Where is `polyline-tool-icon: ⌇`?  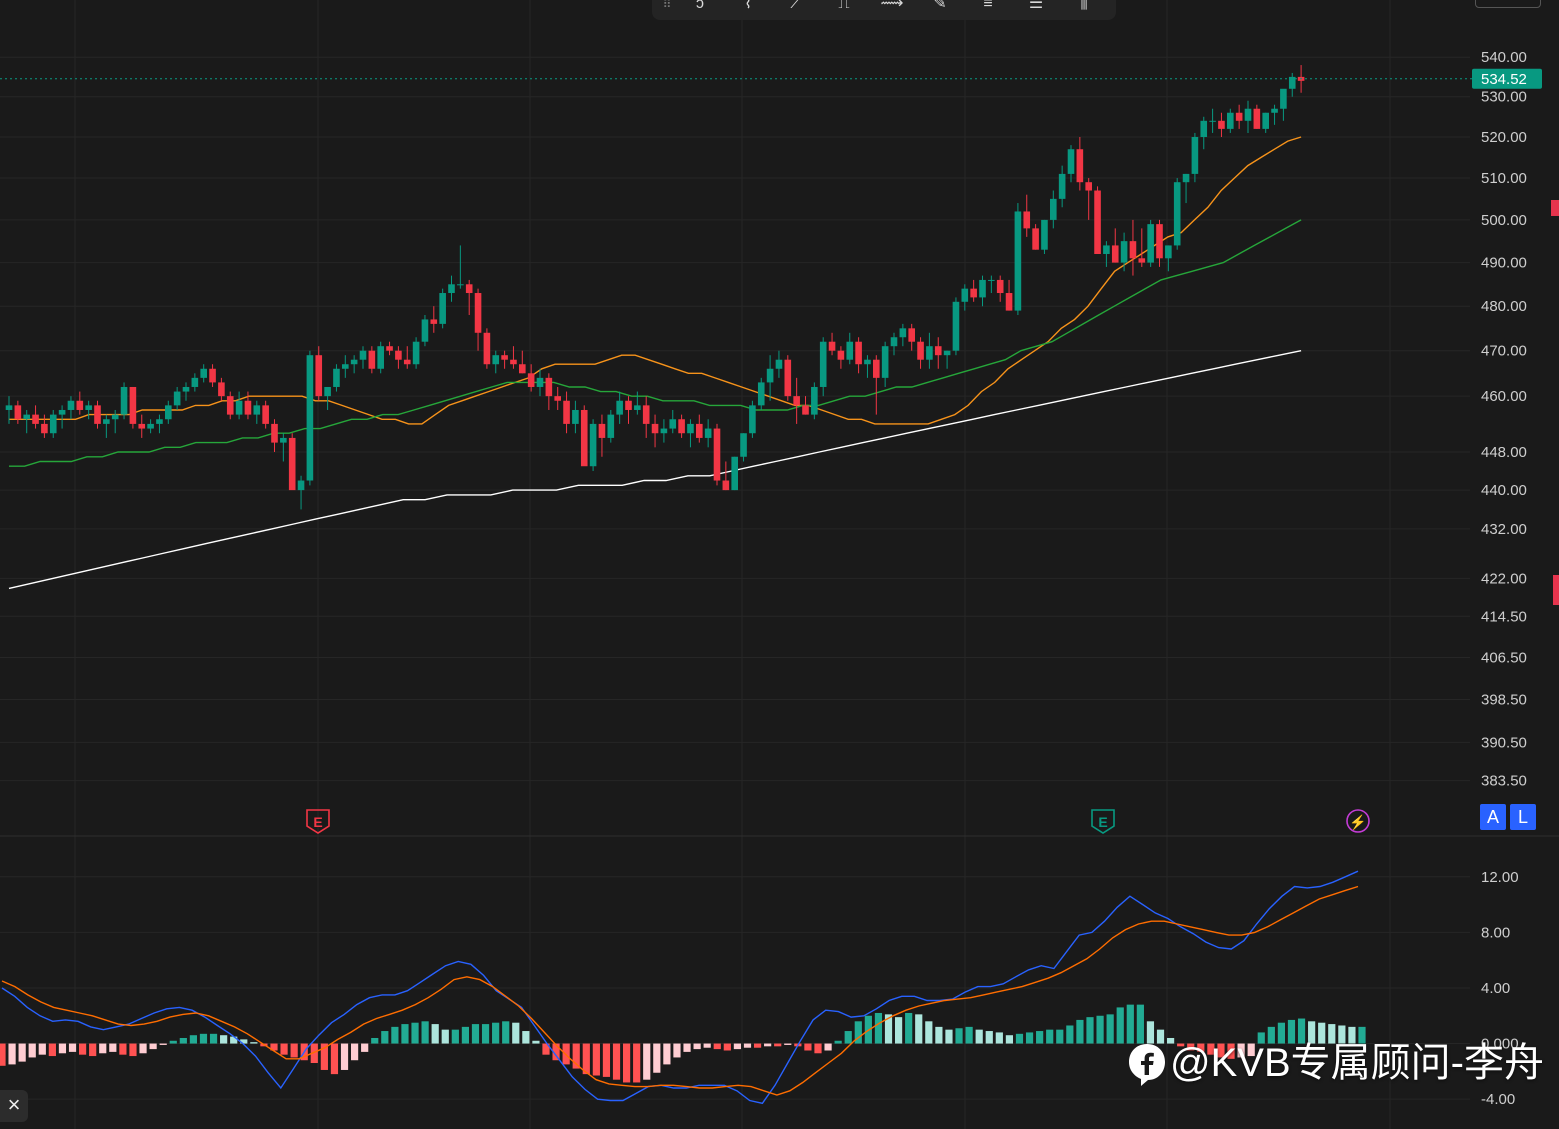 polyline-tool-icon: ⌇ is located at coordinates (748, 6).